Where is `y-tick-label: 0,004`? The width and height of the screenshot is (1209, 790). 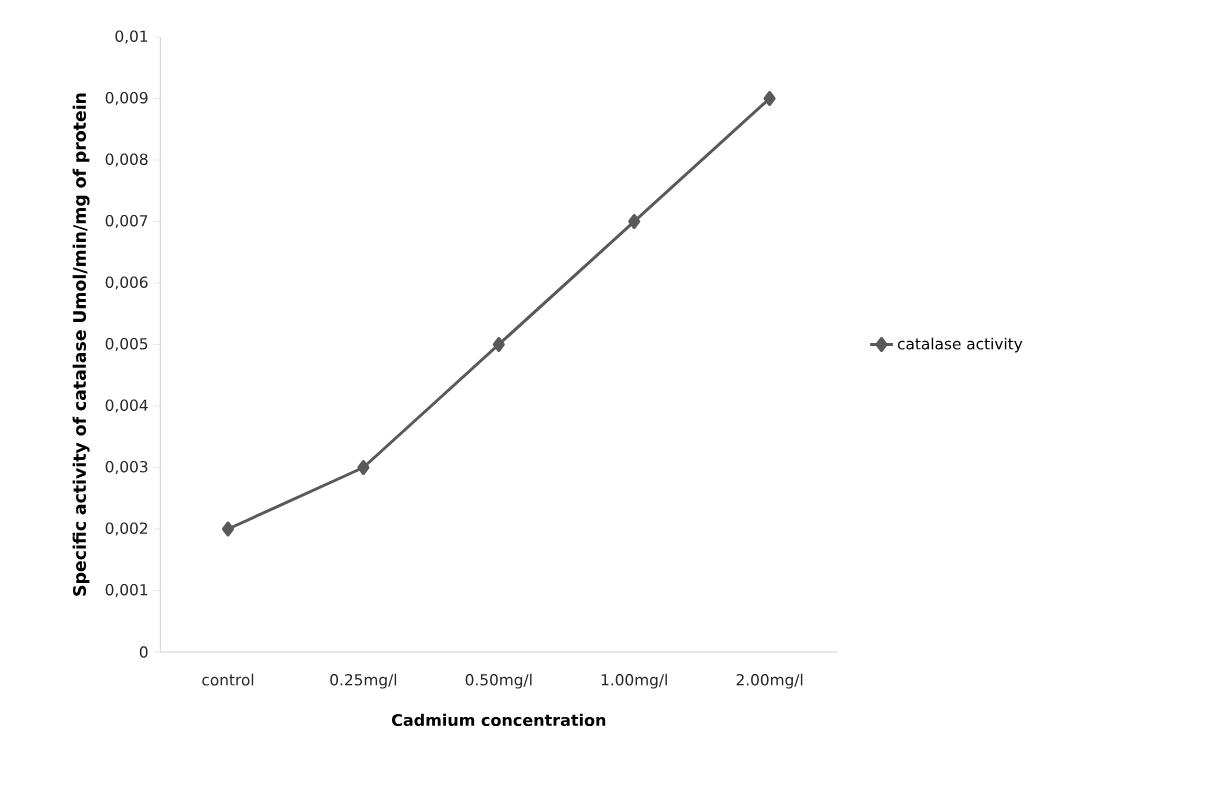 y-tick-label: 0,004 is located at coordinates (126, 406).